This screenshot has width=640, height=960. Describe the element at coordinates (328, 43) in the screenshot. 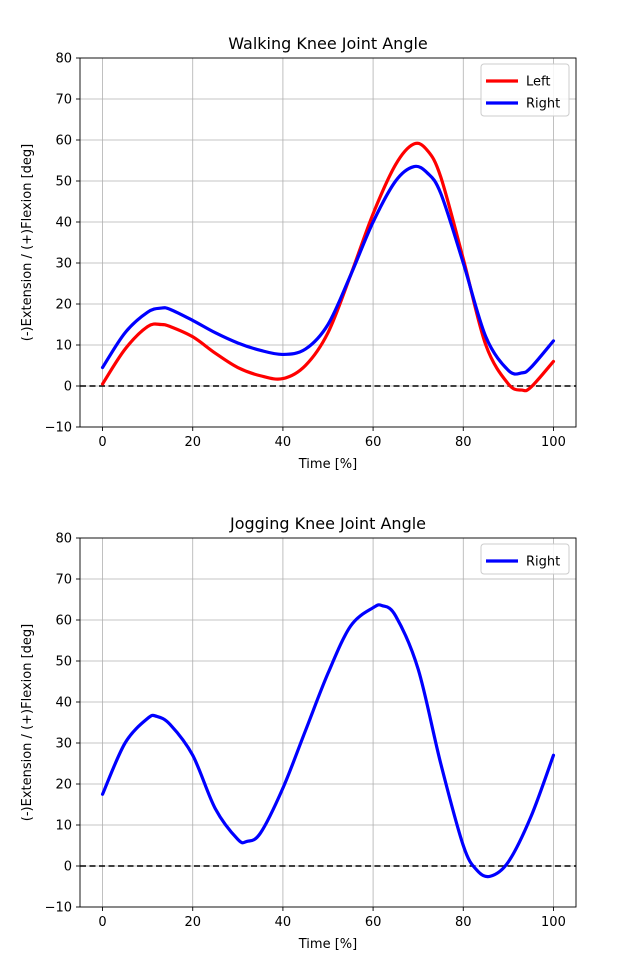

I see `chart-title: Walking Knee Joint Angle` at that location.